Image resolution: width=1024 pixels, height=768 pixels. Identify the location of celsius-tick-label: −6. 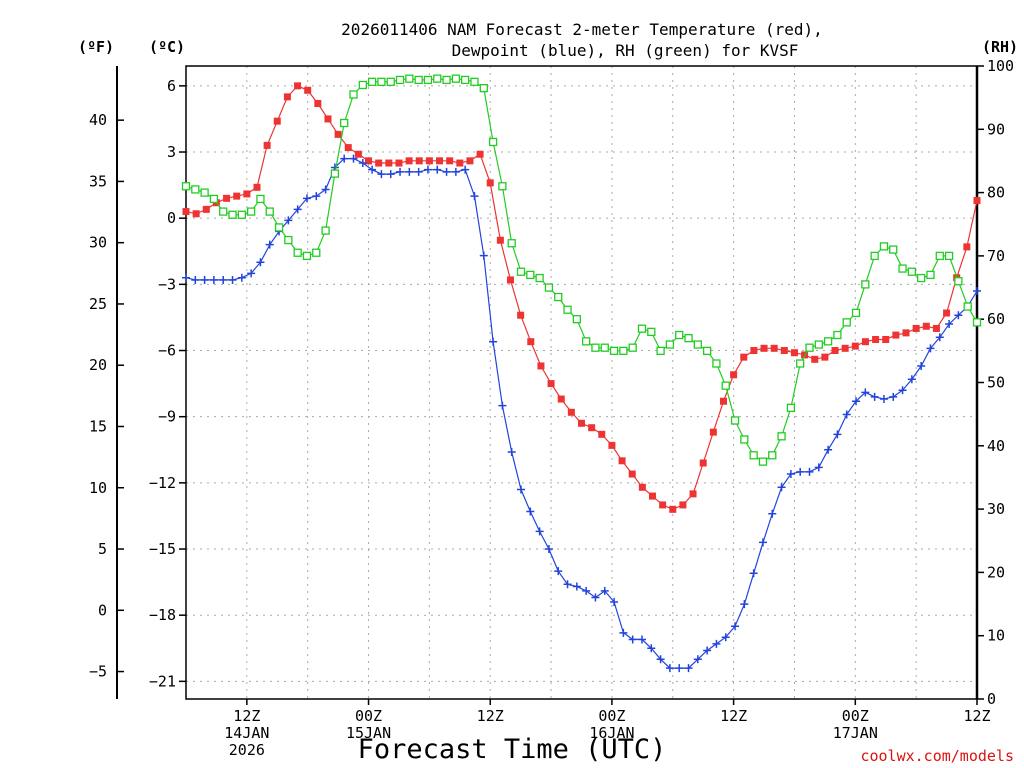
(167, 351).